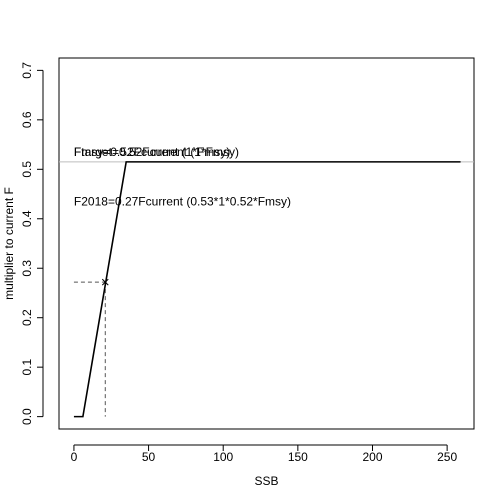 This screenshot has width=504, height=504. What do you see at coordinates (27, 317) in the screenshot?
I see `y-tick-label: 0.2` at bounding box center [27, 317].